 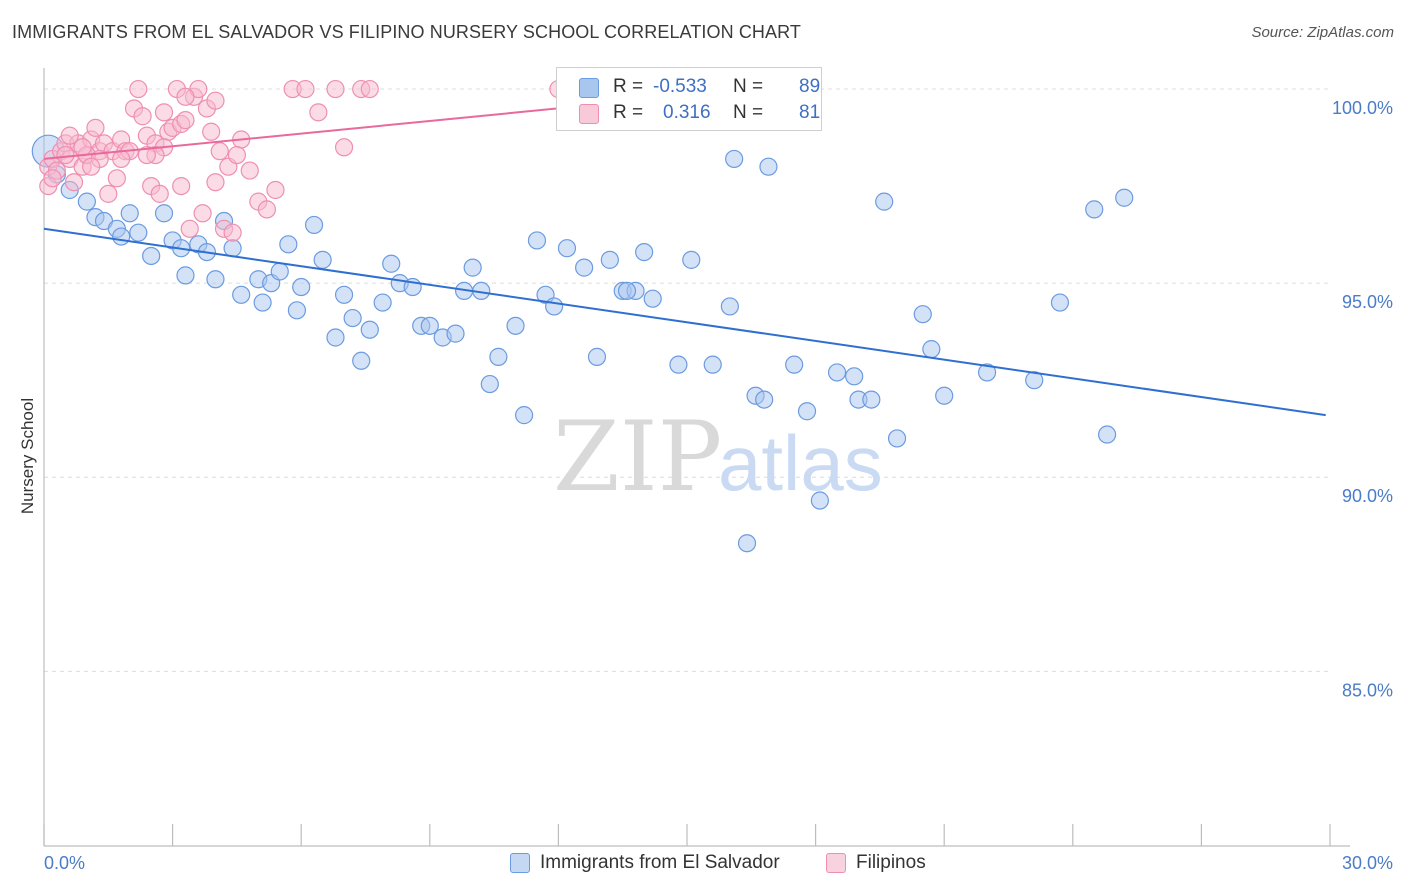 What do you see at coordinates (891, 862) in the screenshot?
I see `bottom-legend-label-filipinos: Filipinos` at bounding box center [891, 862].